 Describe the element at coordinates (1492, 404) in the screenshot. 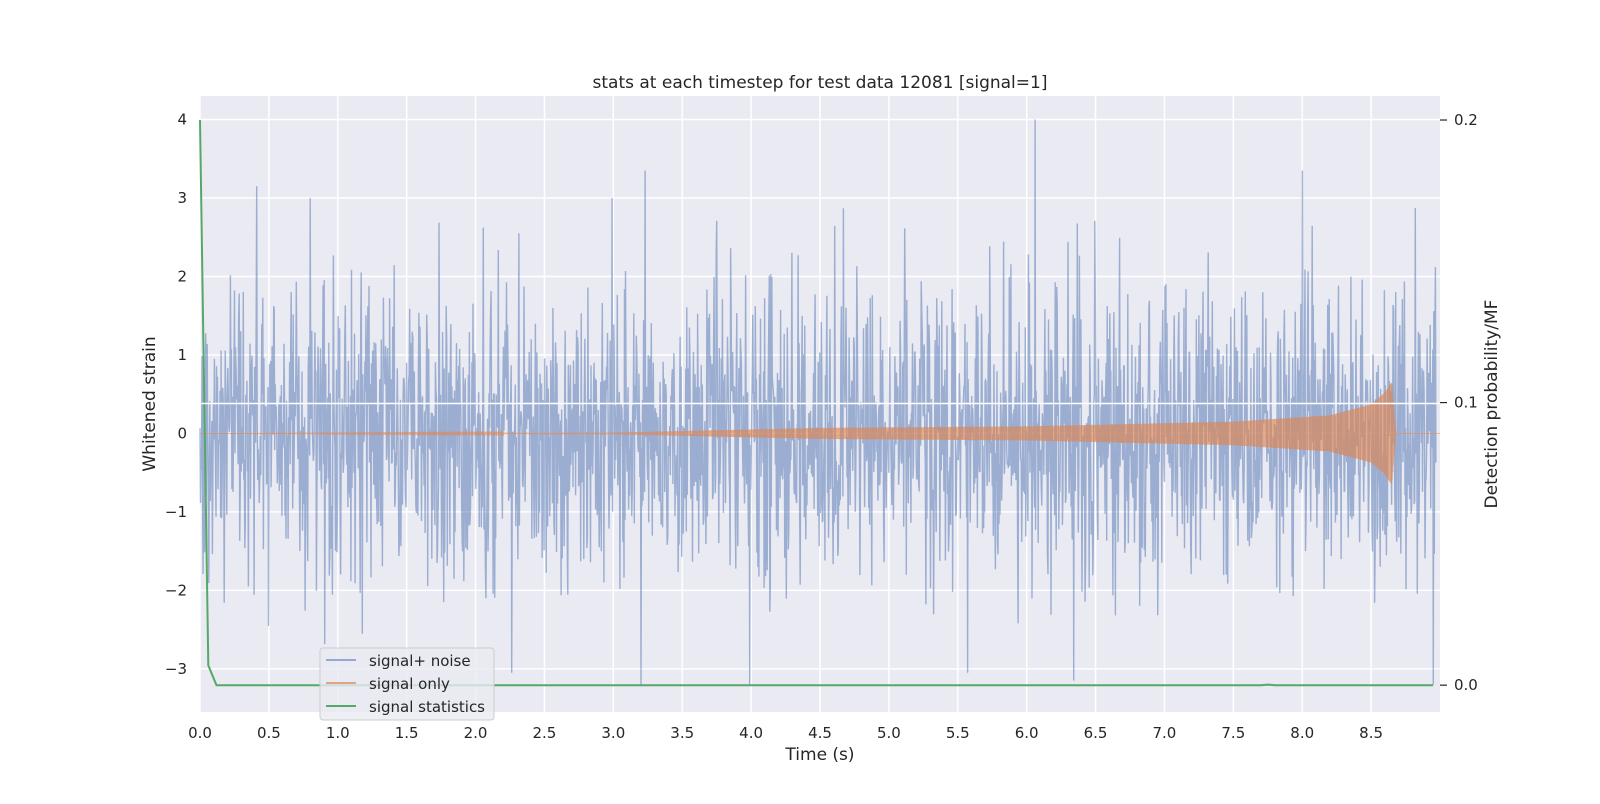

I see `right-axis-label: Detection probability/MF` at that location.